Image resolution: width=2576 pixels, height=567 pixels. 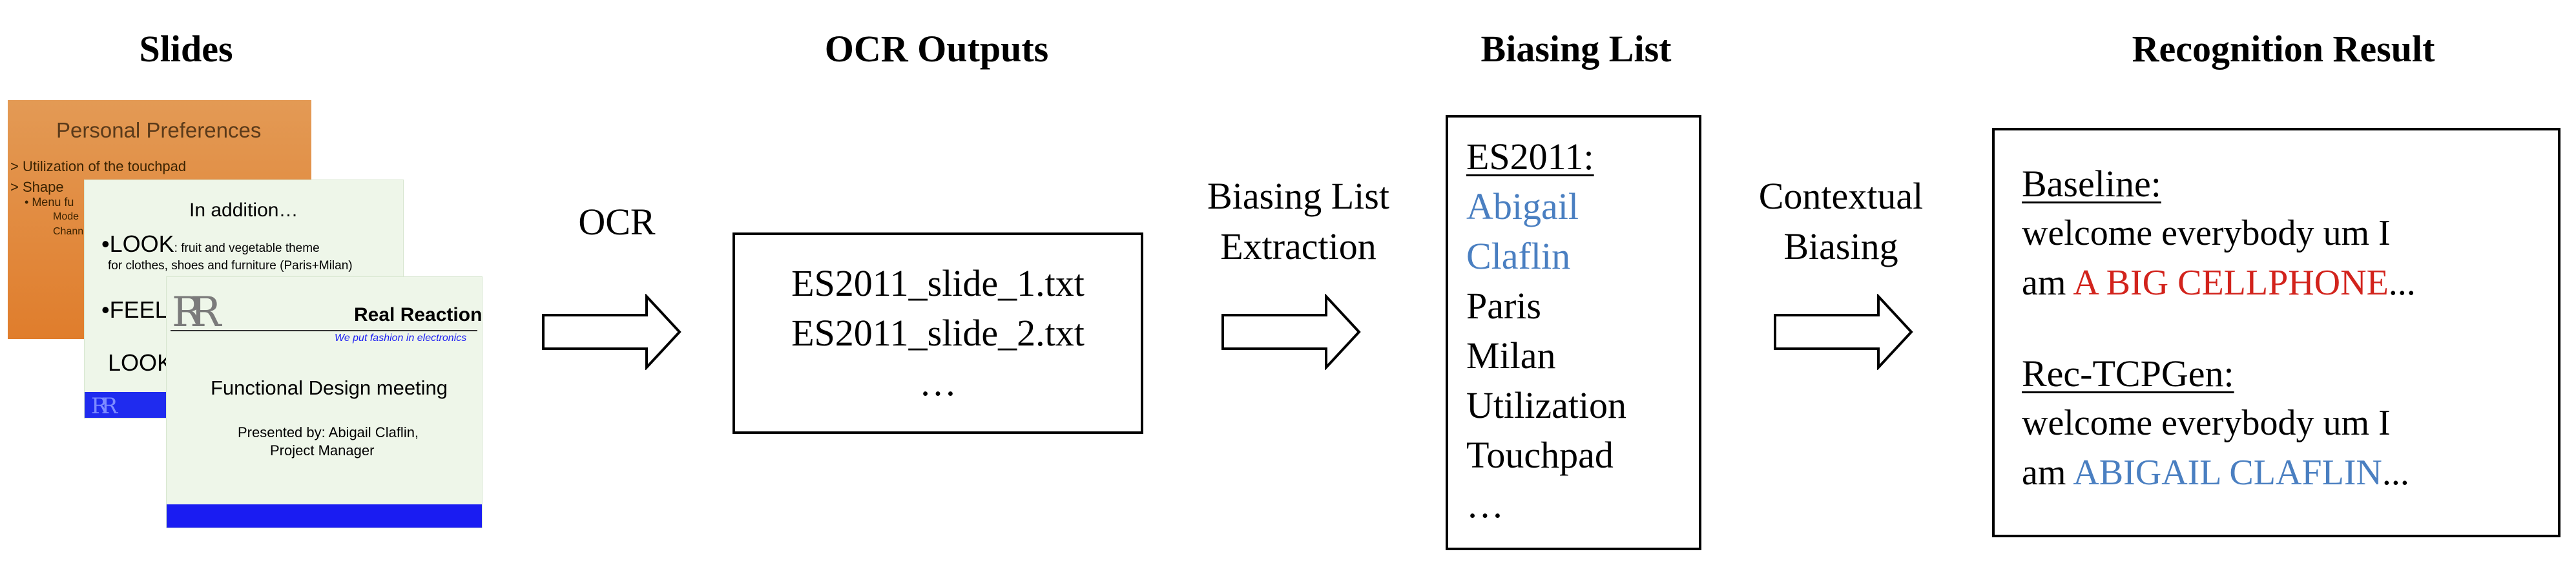 What do you see at coordinates (68, 231) in the screenshot?
I see `slide1-line5: Chann` at bounding box center [68, 231].